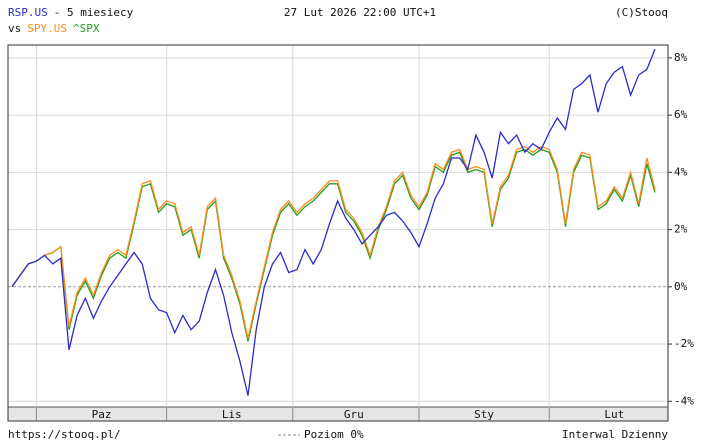 The image size is (704, 445). Describe the element at coordinates (684, 400) in the screenshot. I see `y-tick-label: -4%` at that location.